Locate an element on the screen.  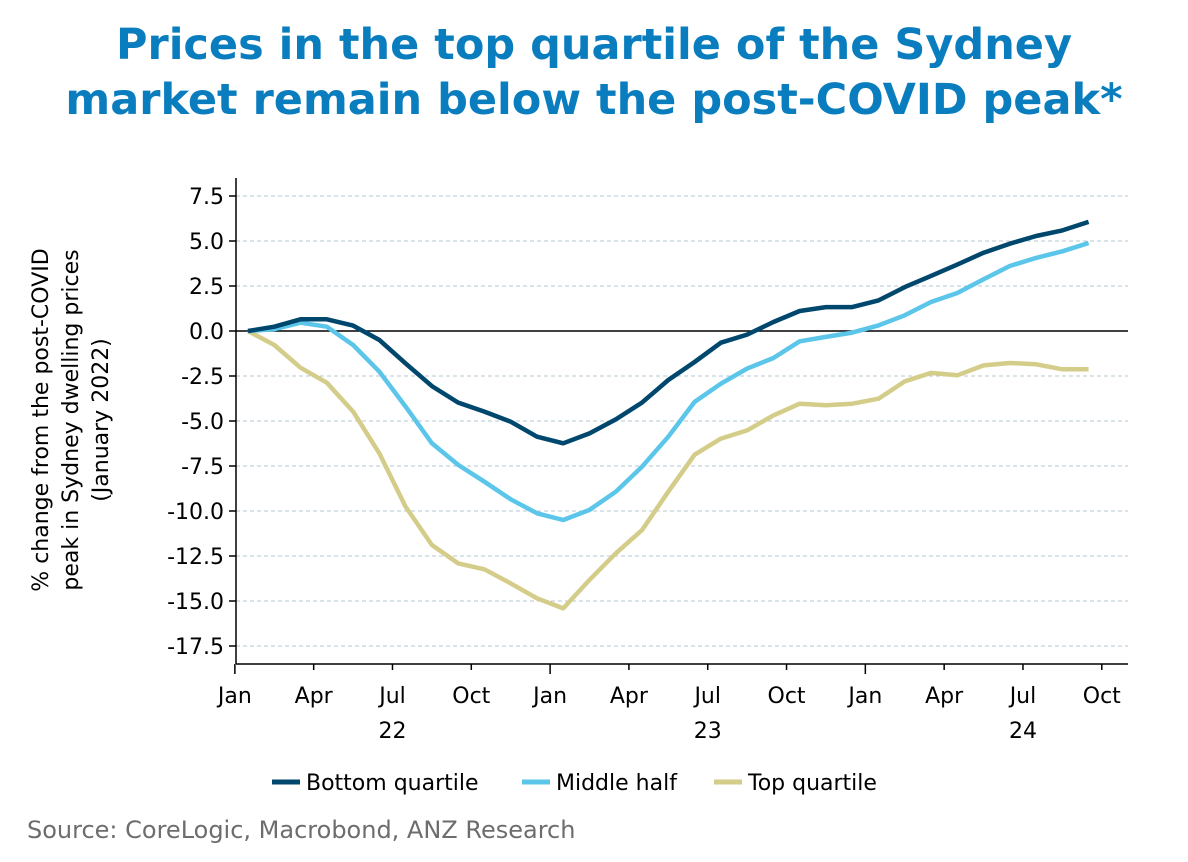
legend-label: Top quartile is located at coordinates (812, 783).